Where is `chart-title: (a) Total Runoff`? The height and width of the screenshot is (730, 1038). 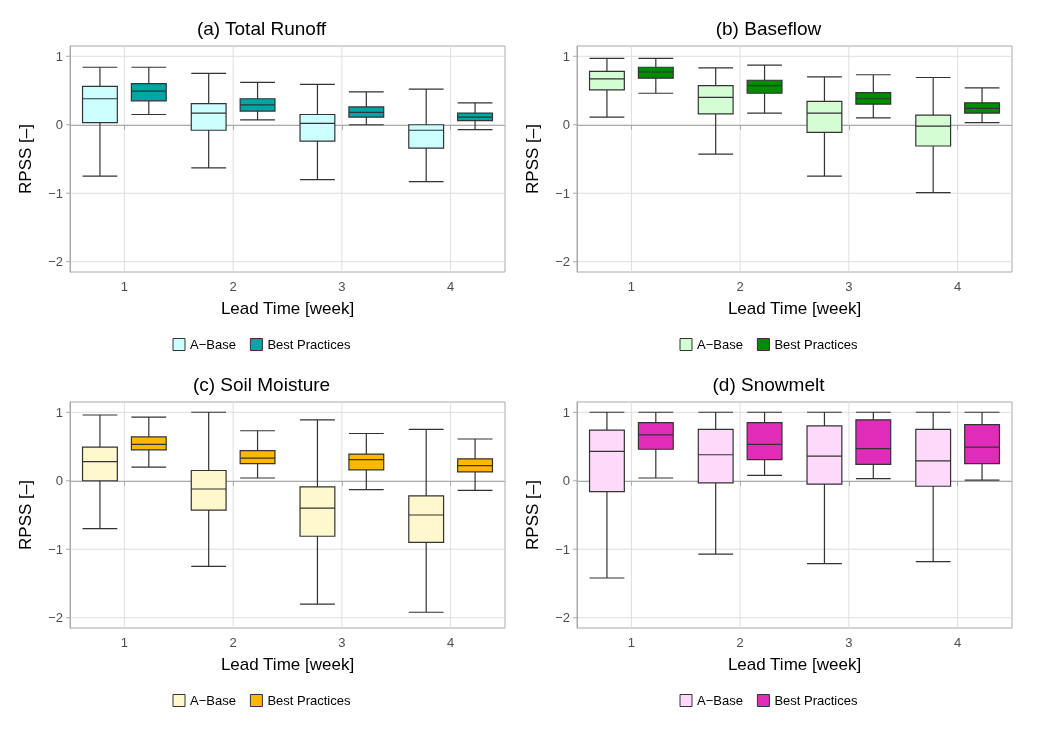
chart-title: (a) Total Runoff is located at coordinates (261, 28).